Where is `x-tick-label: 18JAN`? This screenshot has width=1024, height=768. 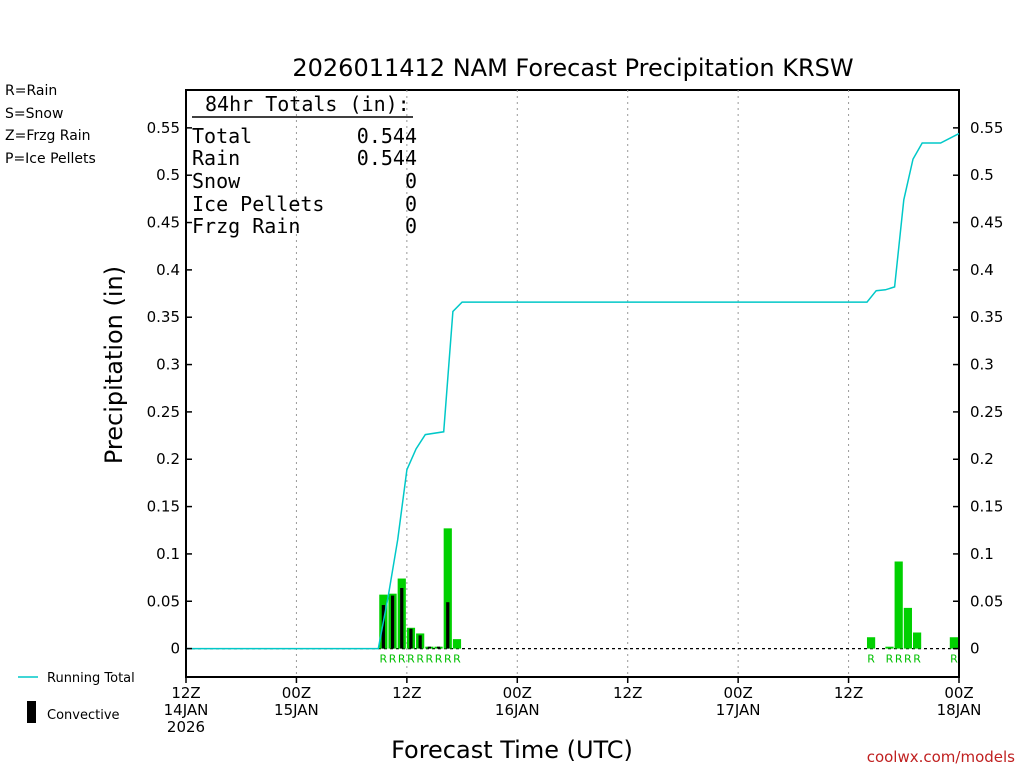
x-tick-label: 18JAN is located at coordinates (959, 710).